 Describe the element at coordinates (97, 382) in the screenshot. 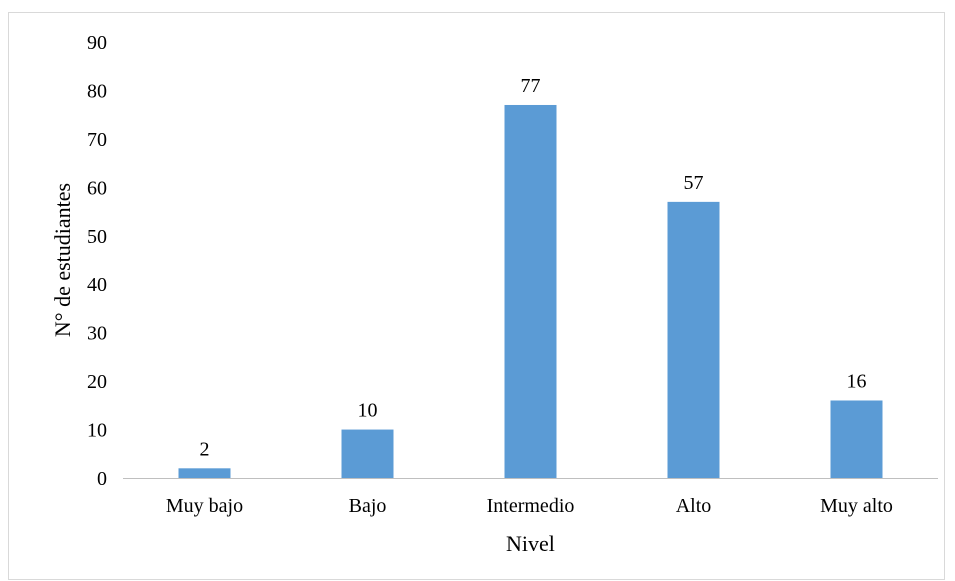

I see `y-tick-label: 20` at that location.